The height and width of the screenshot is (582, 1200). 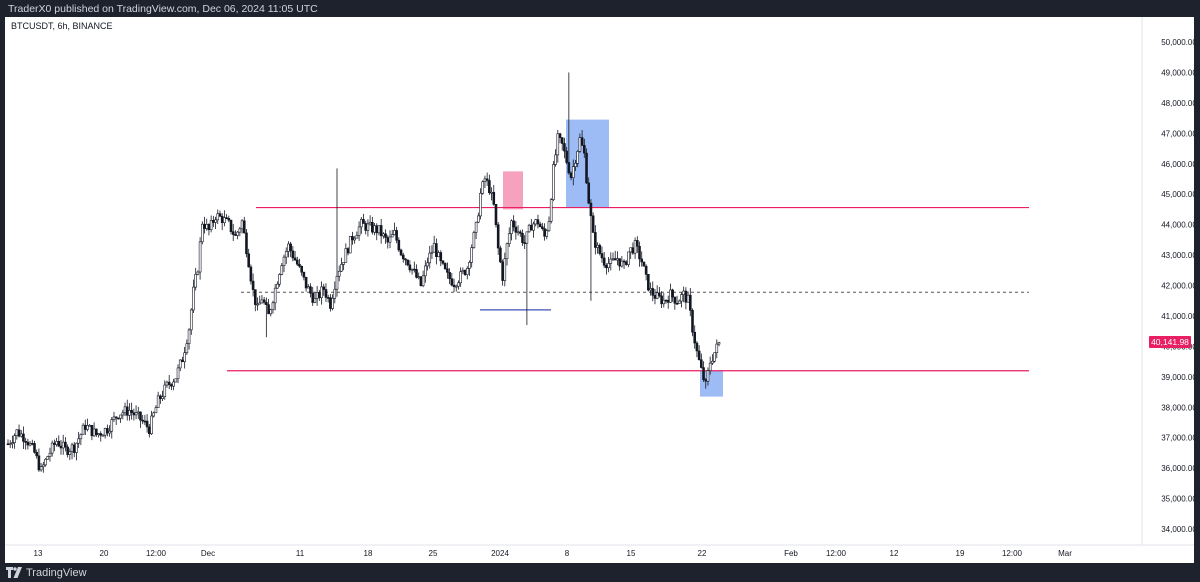 I want to click on footer-brand: TradingView, so click(x=56, y=573).